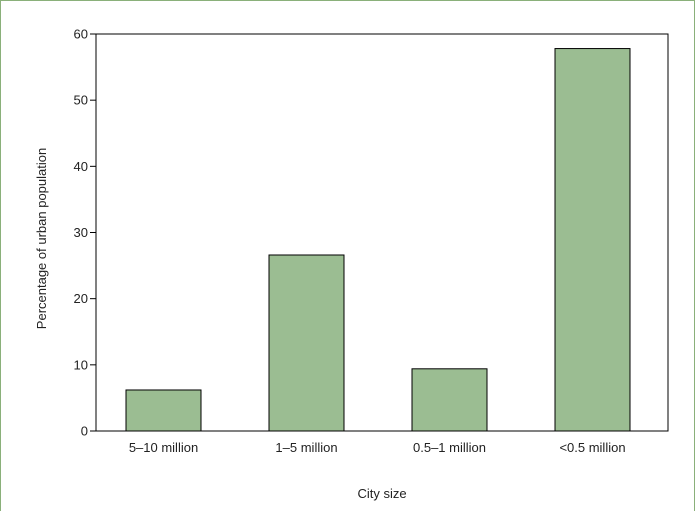  What do you see at coordinates (81, 232) in the screenshot?
I see `y-tick-label: 30` at bounding box center [81, 232].